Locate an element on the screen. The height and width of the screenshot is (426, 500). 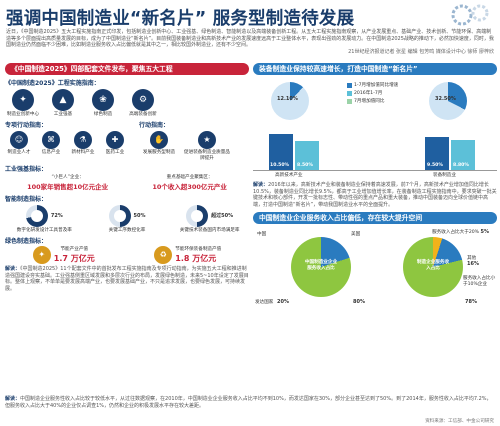
high-end-equipment-item: ⚙ 高端装备创新 is located at coordinates (143, 103).